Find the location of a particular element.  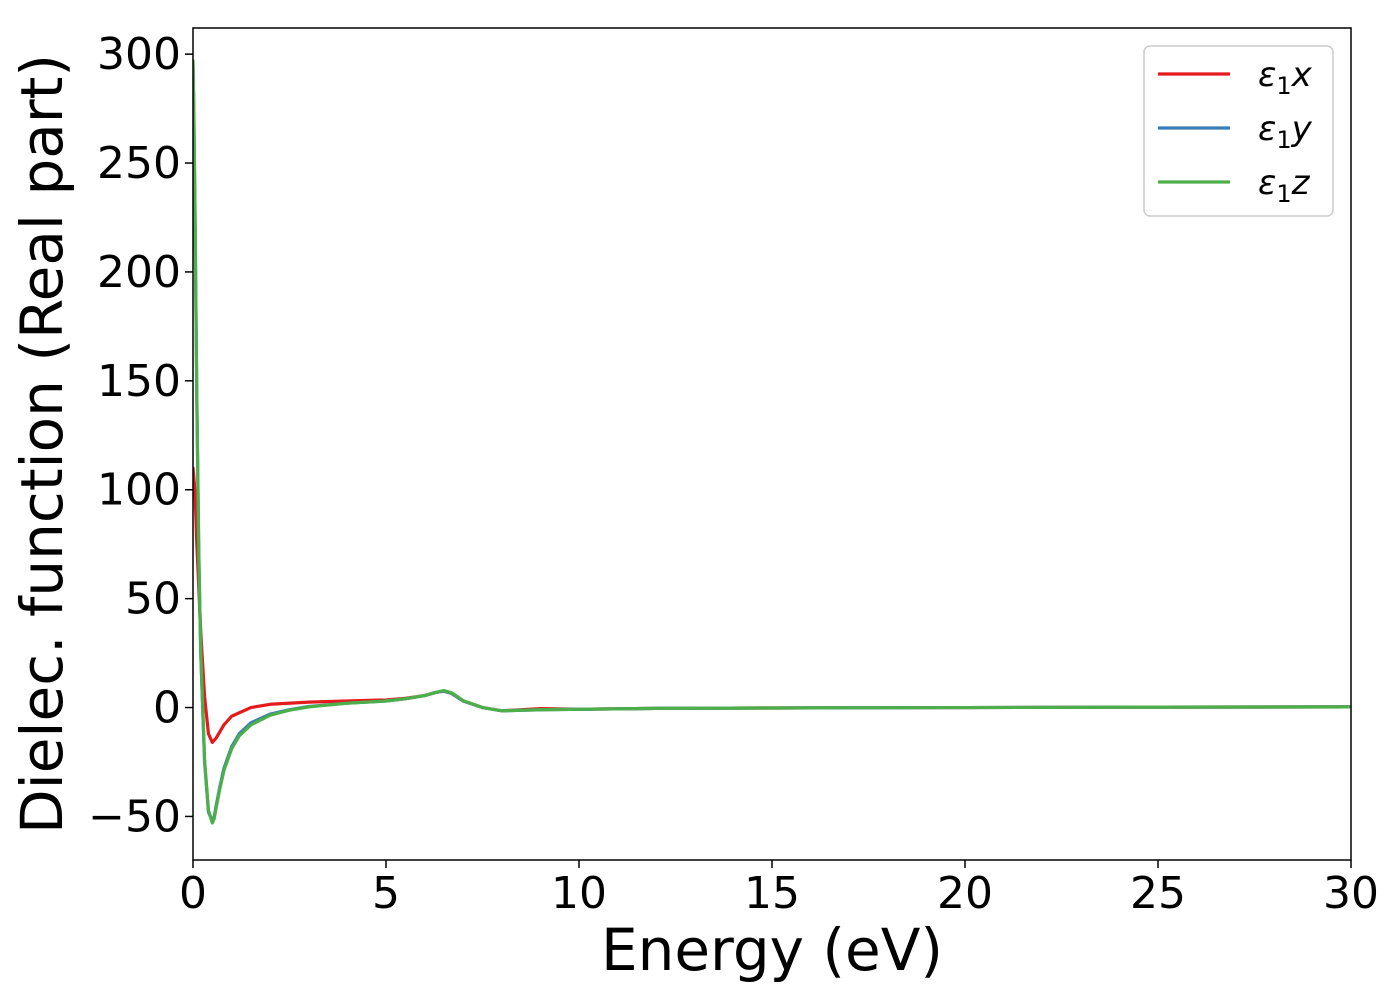

x-tick-label: 20 is located at coordinates (965, 893).